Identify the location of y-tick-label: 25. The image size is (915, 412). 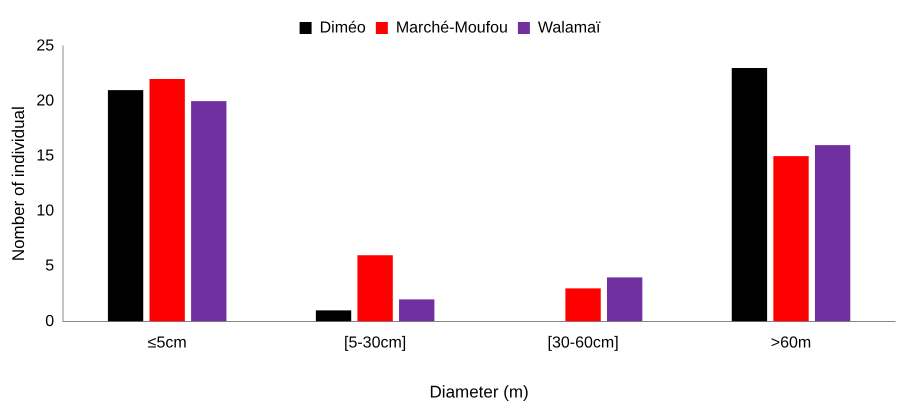
(45, 45).